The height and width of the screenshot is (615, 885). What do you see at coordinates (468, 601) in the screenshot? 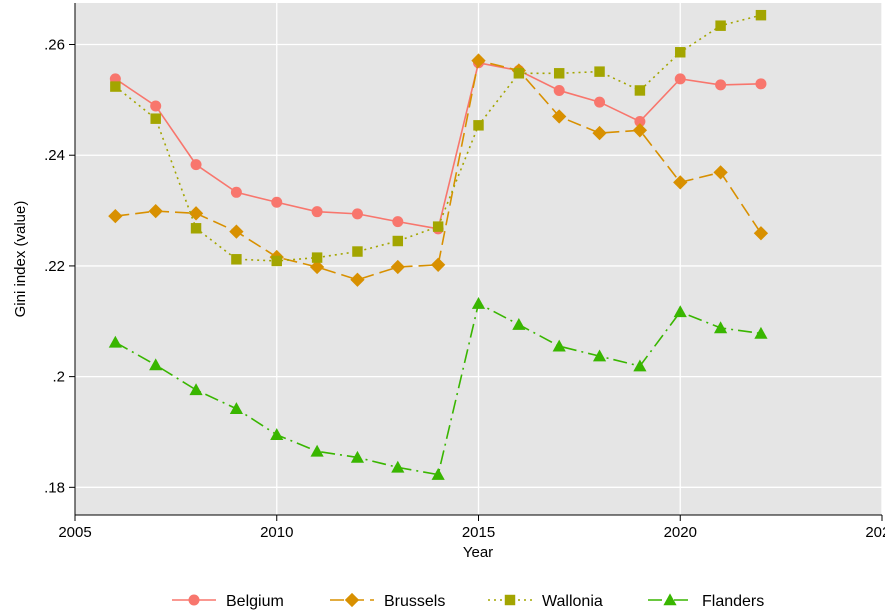
I see `legend: Belgium Brussels Wallonia Flanders` at bounding box center [468, 601].